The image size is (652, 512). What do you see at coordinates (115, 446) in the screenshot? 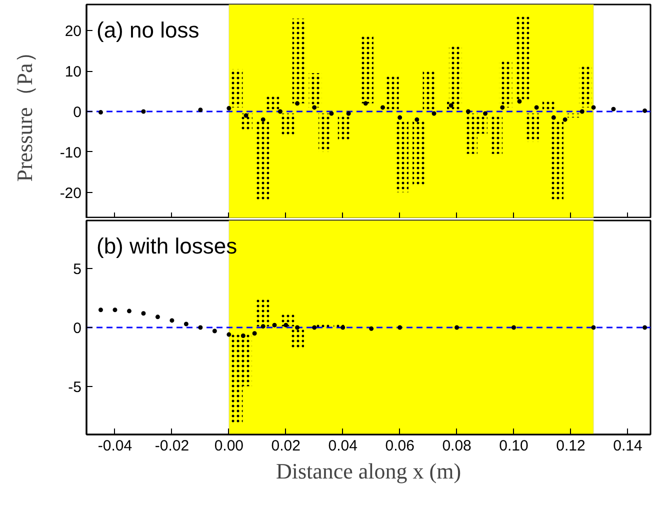
I see `x-tick-label: -0.04` at bounding box center [115, 446].